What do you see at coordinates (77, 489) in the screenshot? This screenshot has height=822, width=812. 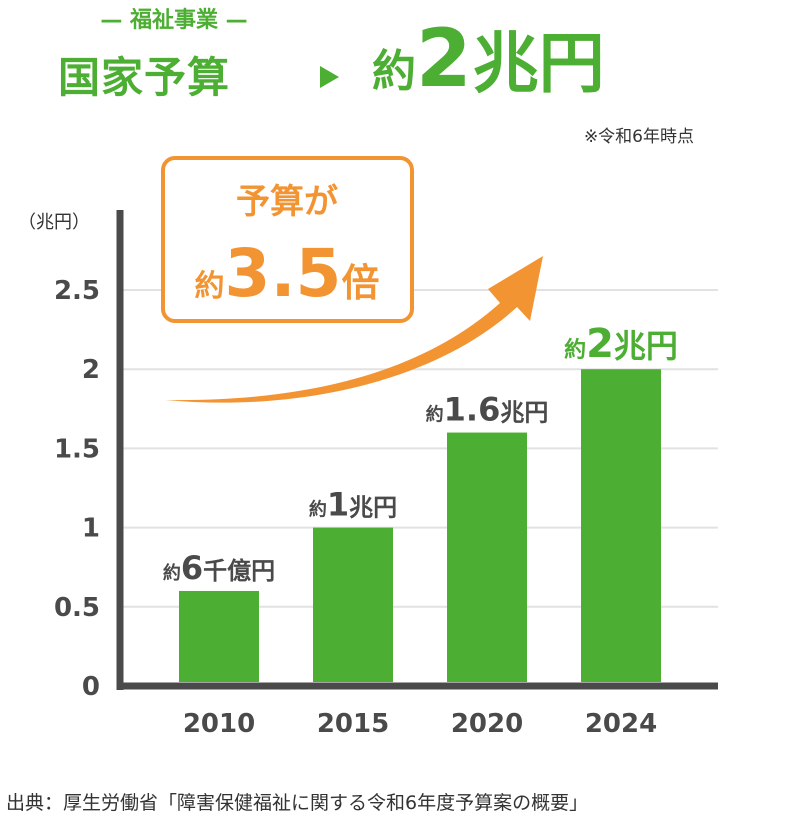 I see `y-tick-labels: 0 0.5 1 1.5 2 2.5` at bounding box center [77, 489].